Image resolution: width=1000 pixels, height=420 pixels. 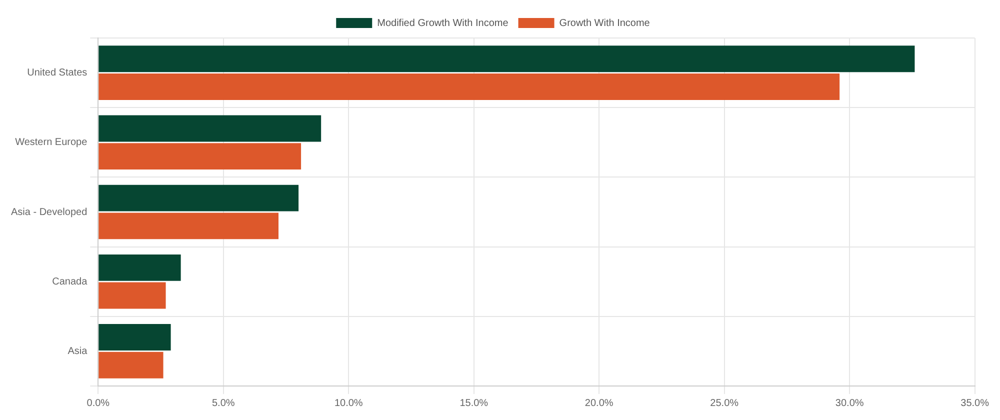 I want to click on x-tick-label: 30.0%, so click(x=849, y=403).